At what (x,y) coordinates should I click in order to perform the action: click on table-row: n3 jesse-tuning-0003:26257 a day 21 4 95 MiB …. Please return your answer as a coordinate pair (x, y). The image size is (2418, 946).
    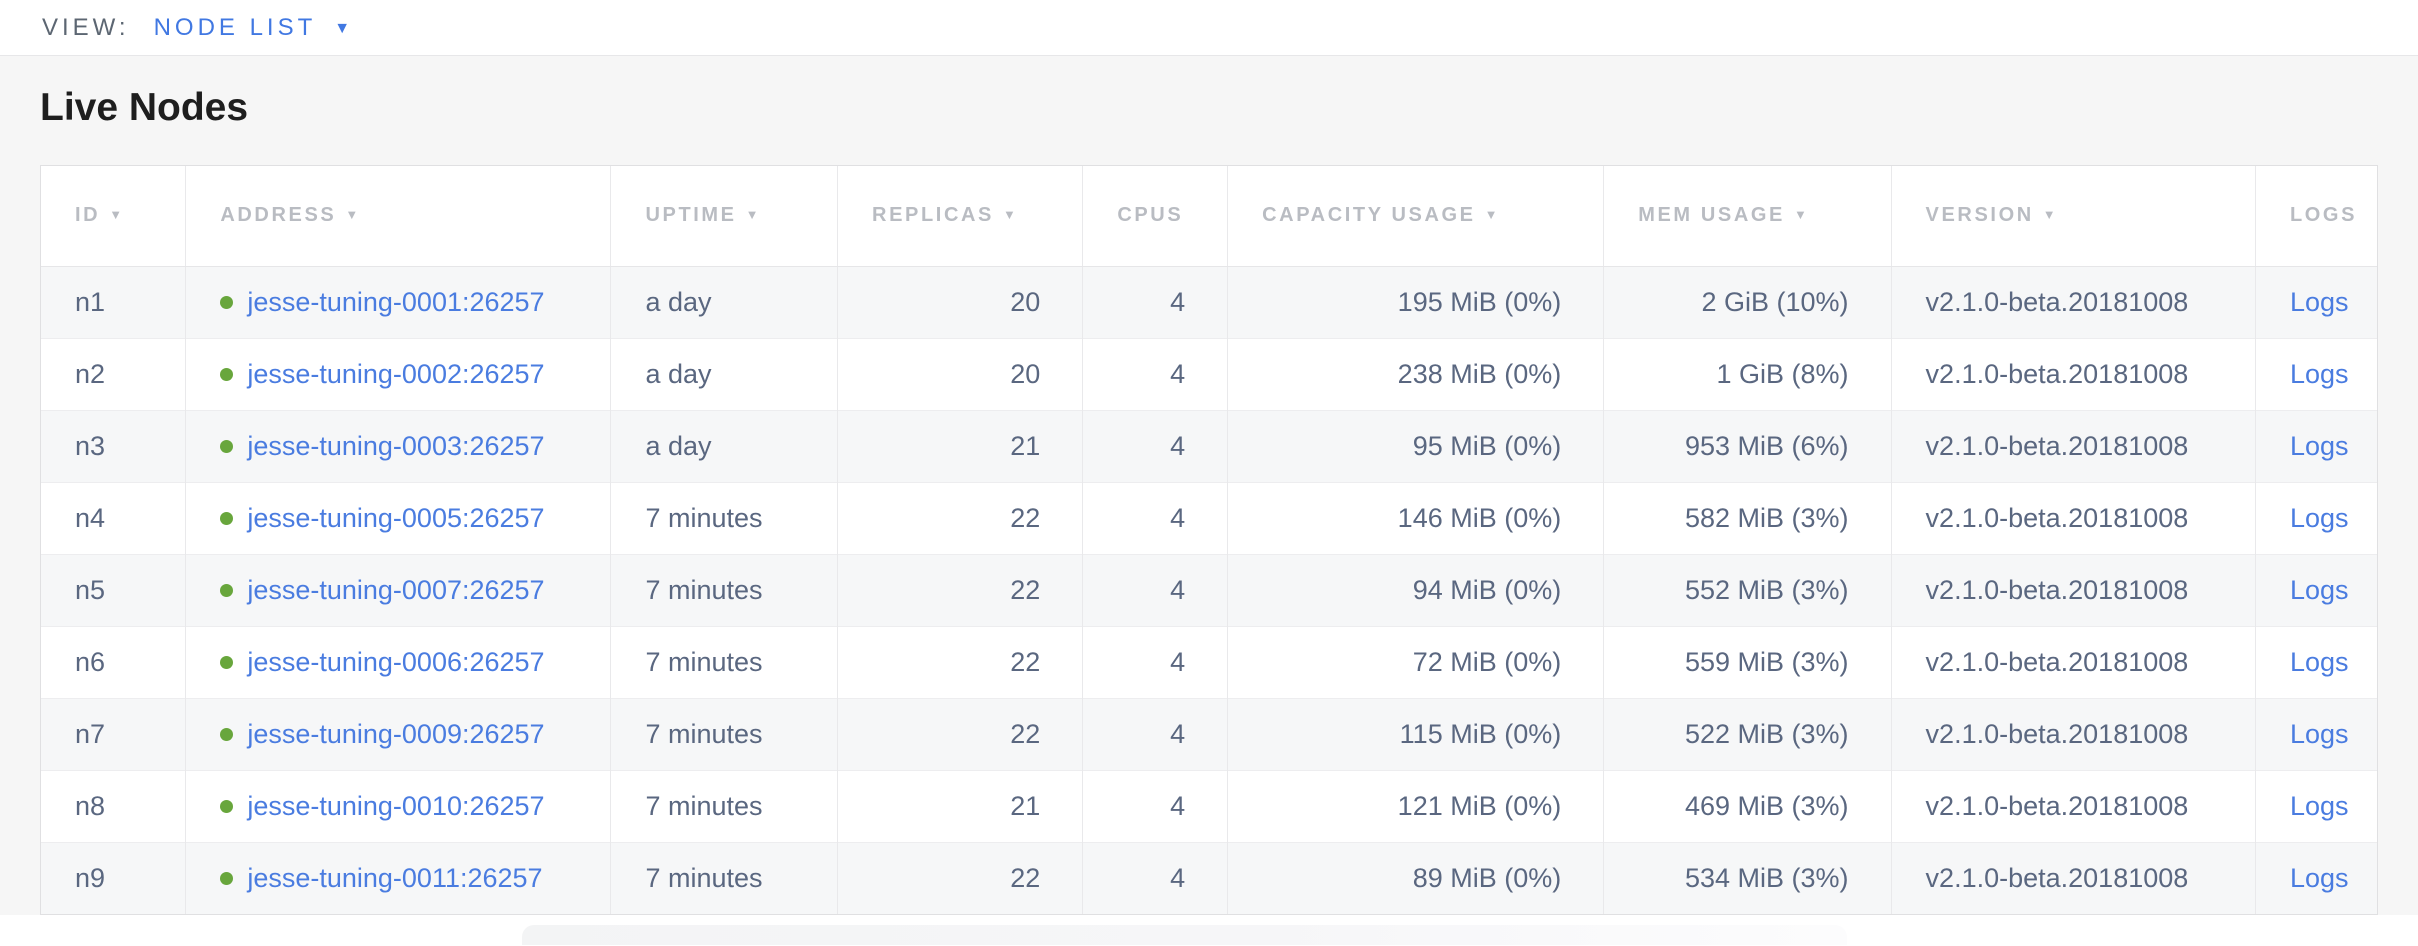
    Looking at the image, I should click on (1209, 445).